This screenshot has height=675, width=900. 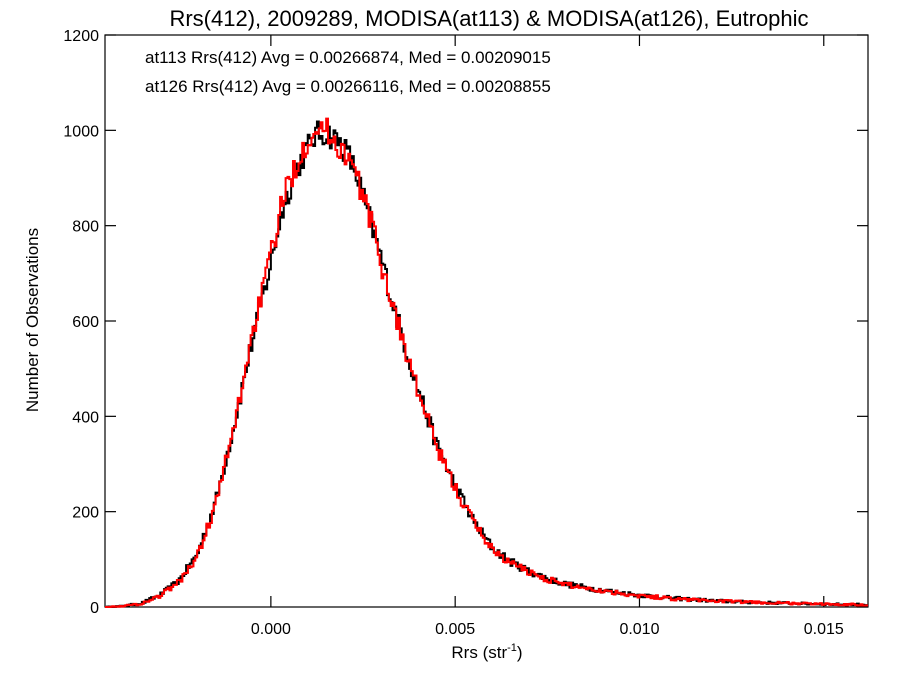 I want to click on x-tick-label: 0.010, so click(x=639, y=629).